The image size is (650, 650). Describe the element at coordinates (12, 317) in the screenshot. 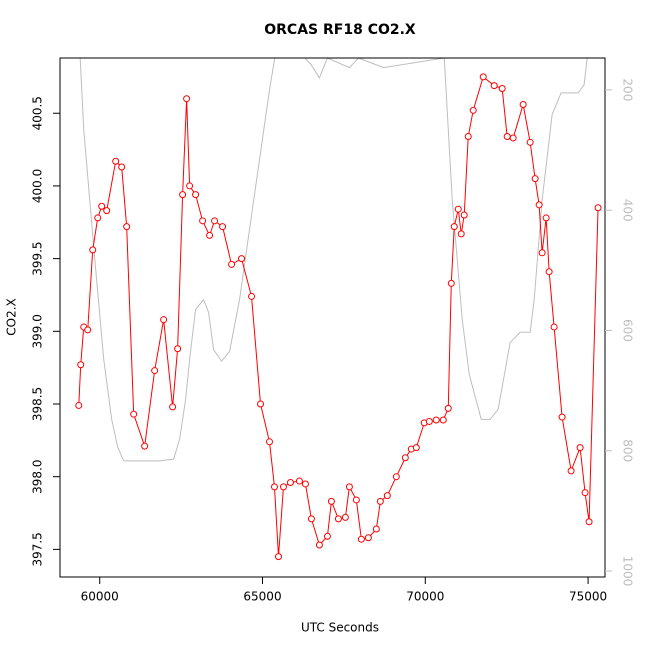

I see `y-axis-label: CO2.X` at that location.